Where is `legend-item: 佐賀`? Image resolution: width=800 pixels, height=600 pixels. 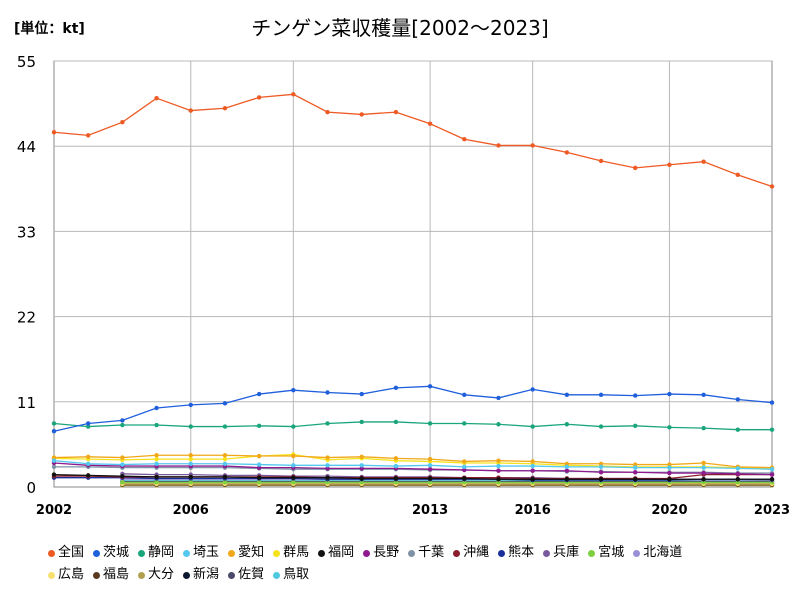 legend-item: 佐賀 is located at coordinates (246, 575).